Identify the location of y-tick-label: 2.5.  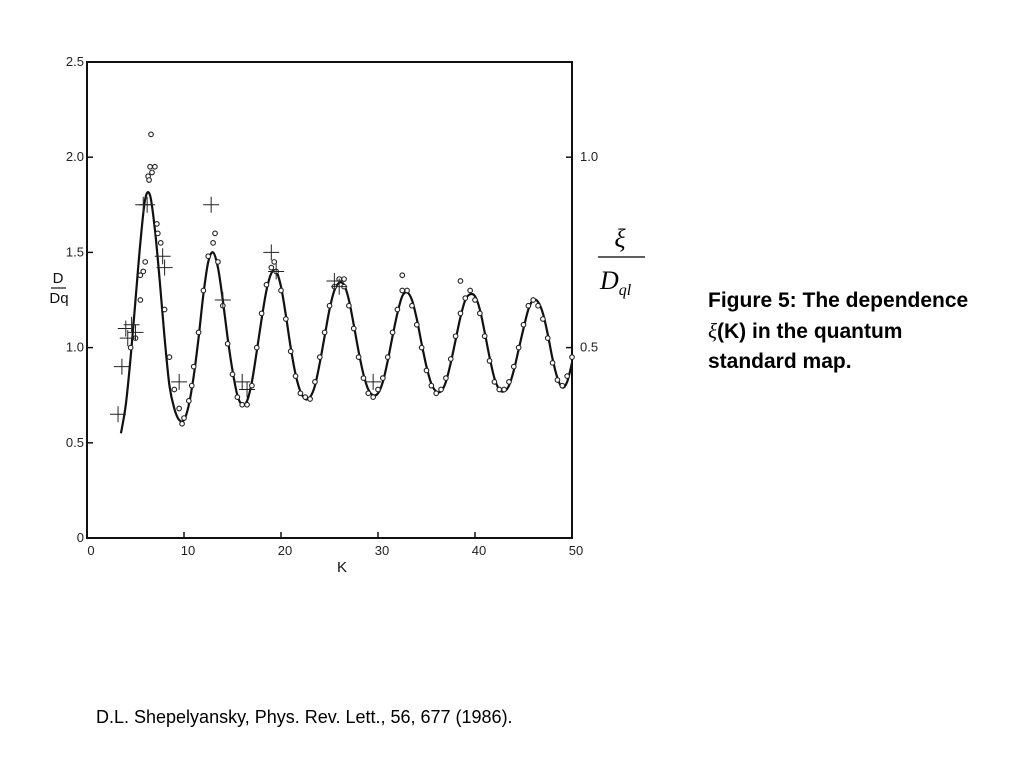
(75, 61).